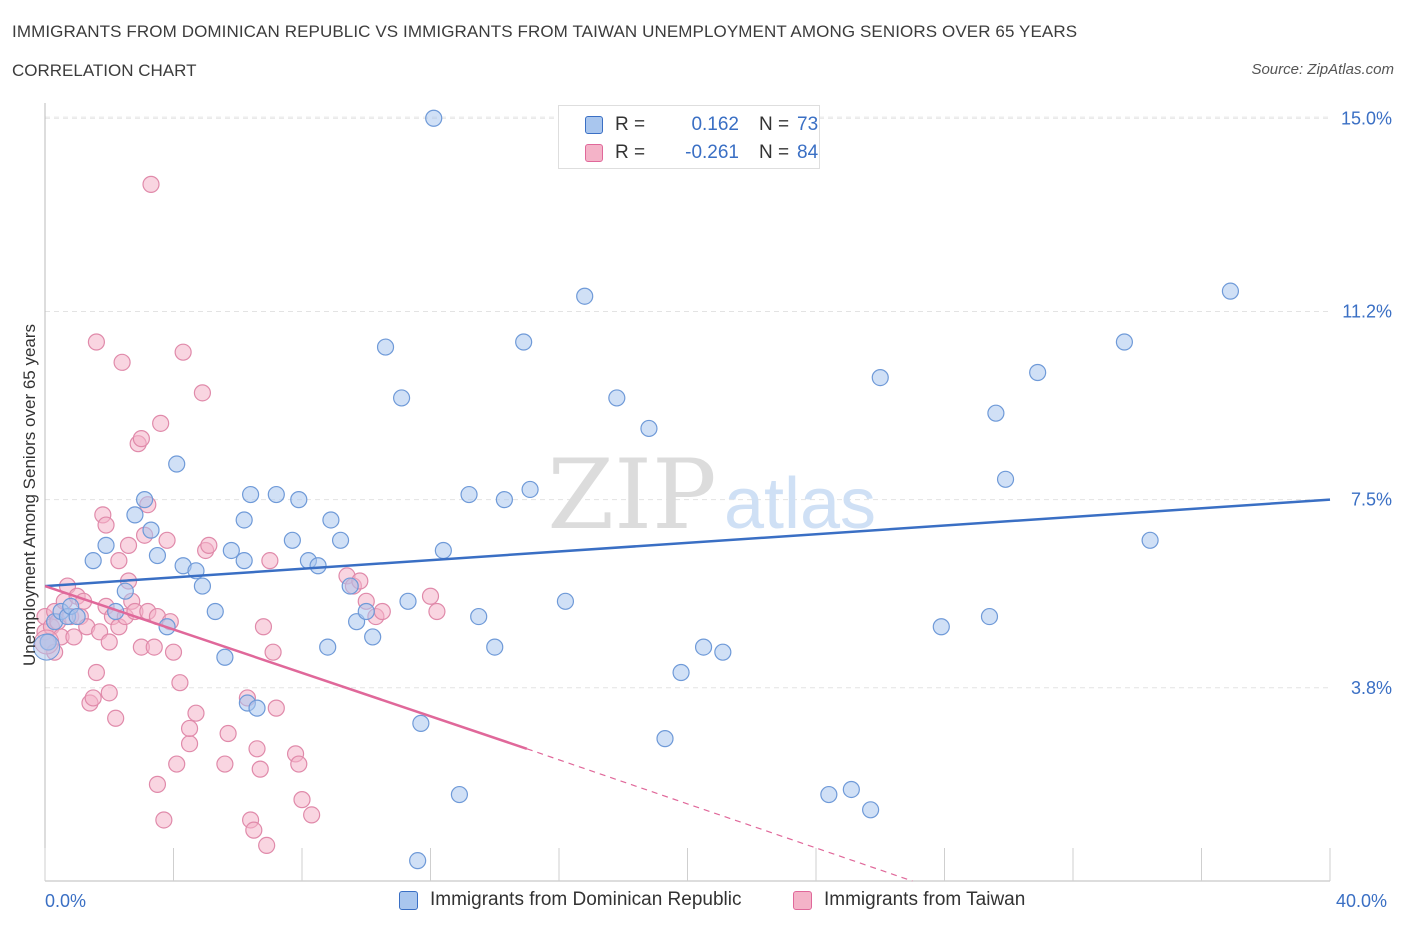 This screenshot has height=930, width=1406. What do you see at coordinates (808, 124) in the screenshot?
I see `legend-n-value-dominican: 73` at bounding box center [808, 124].